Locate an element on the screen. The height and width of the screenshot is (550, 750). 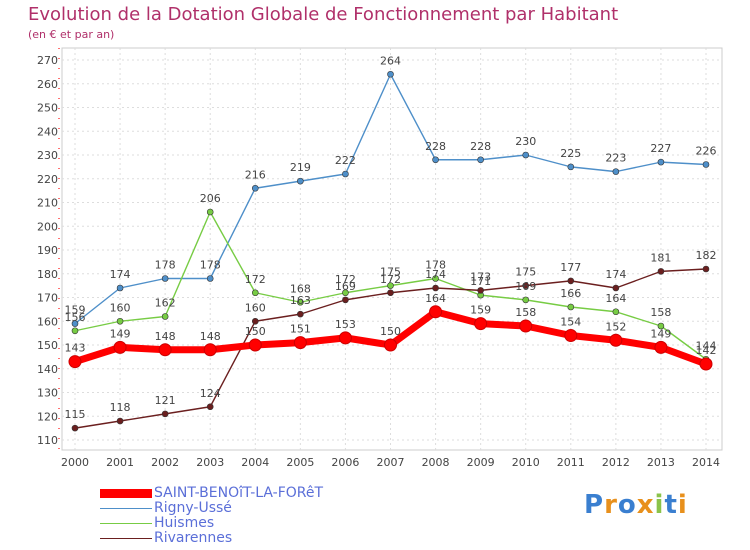
legend-label: Rigny-Ussé is located at coordinates (193, 508).